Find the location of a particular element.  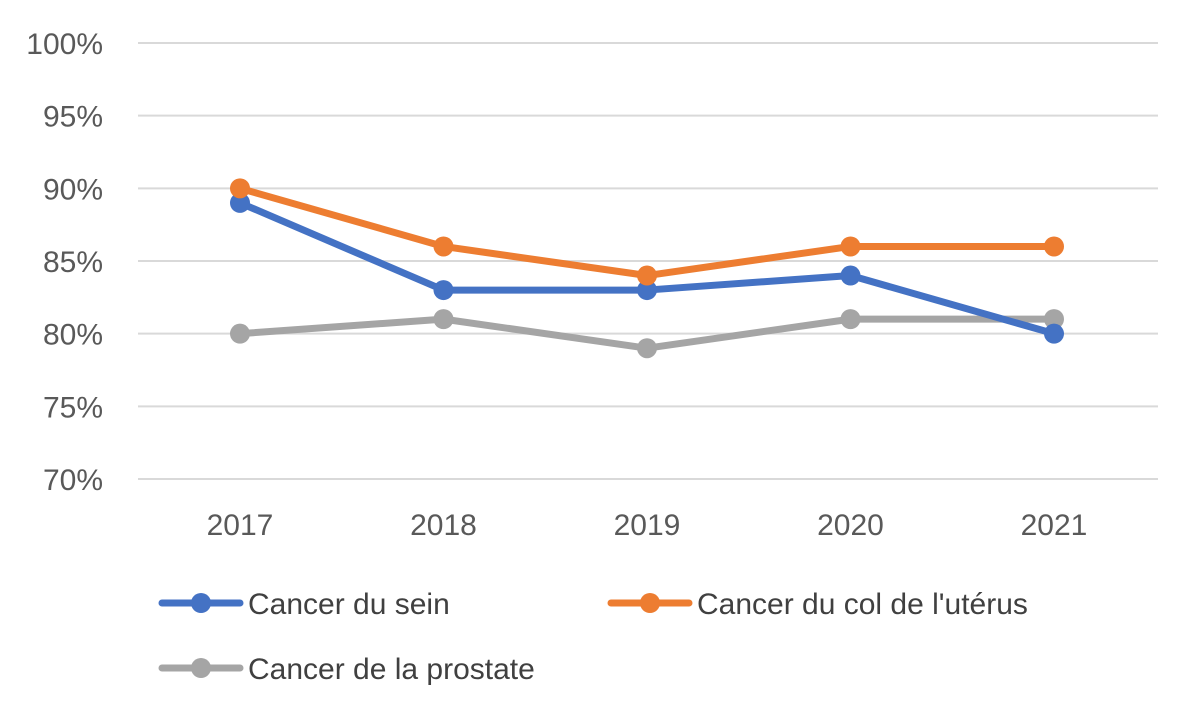

x-axis-tick-labels: 2017 2018 2019 2020 2021 is located at coordinates (647, 525).